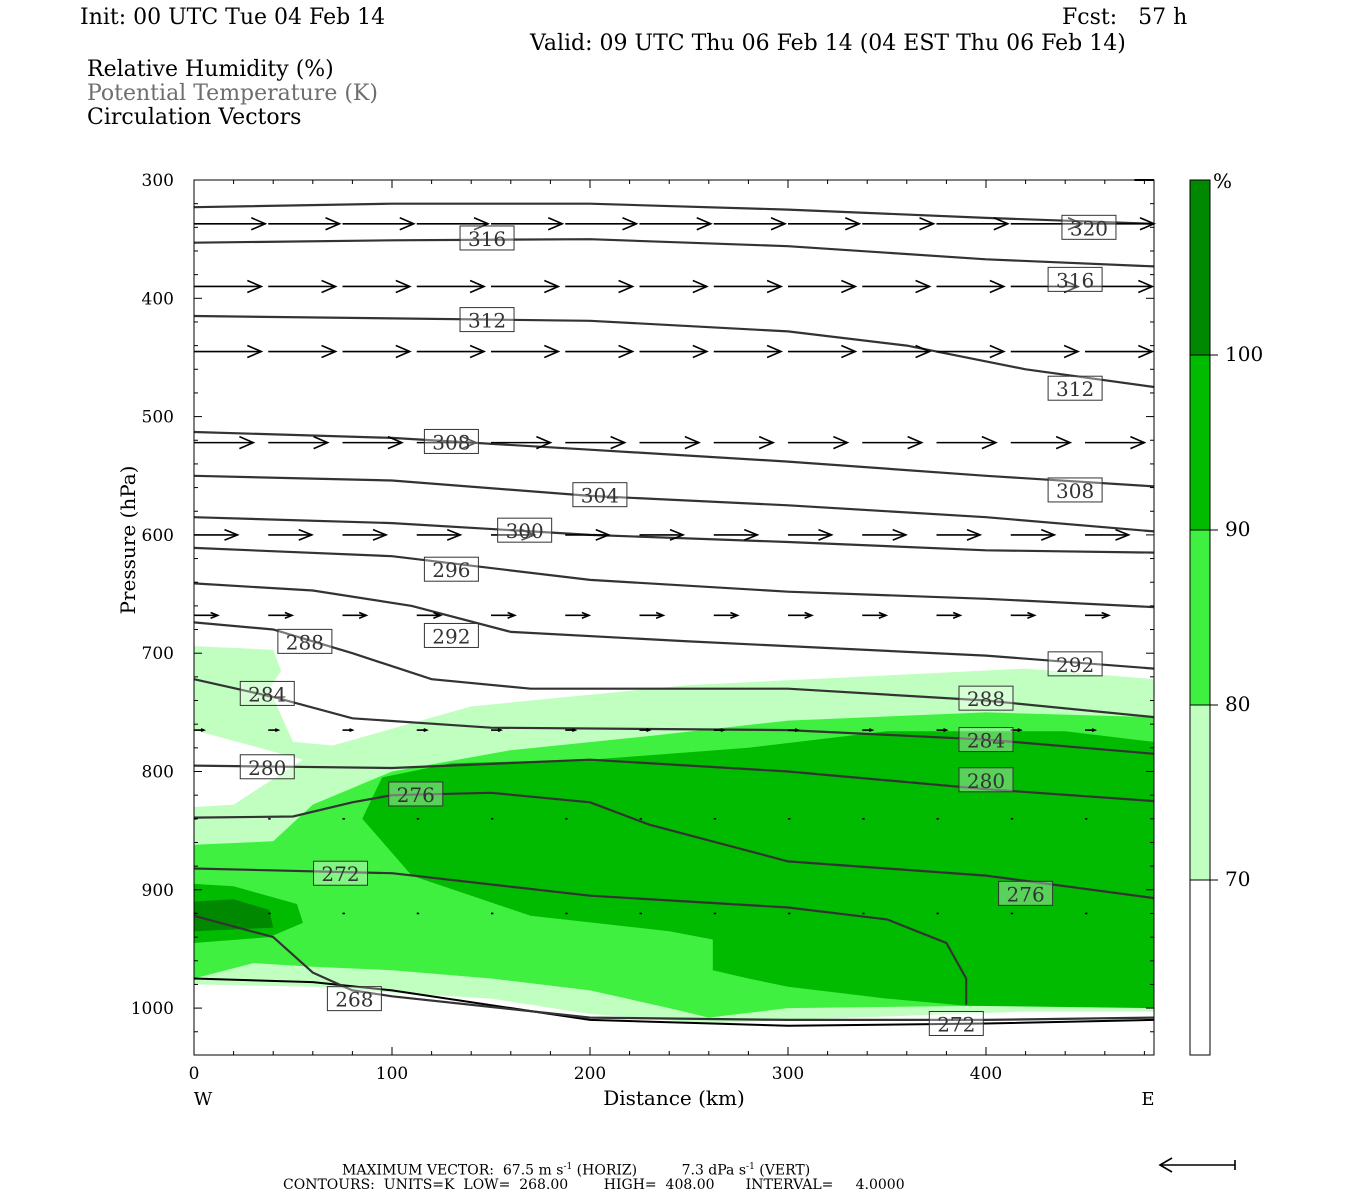 This screenshot has height=1200, width=1350. I want to click on contour-label-308-1: 308, so click(1075, 490).